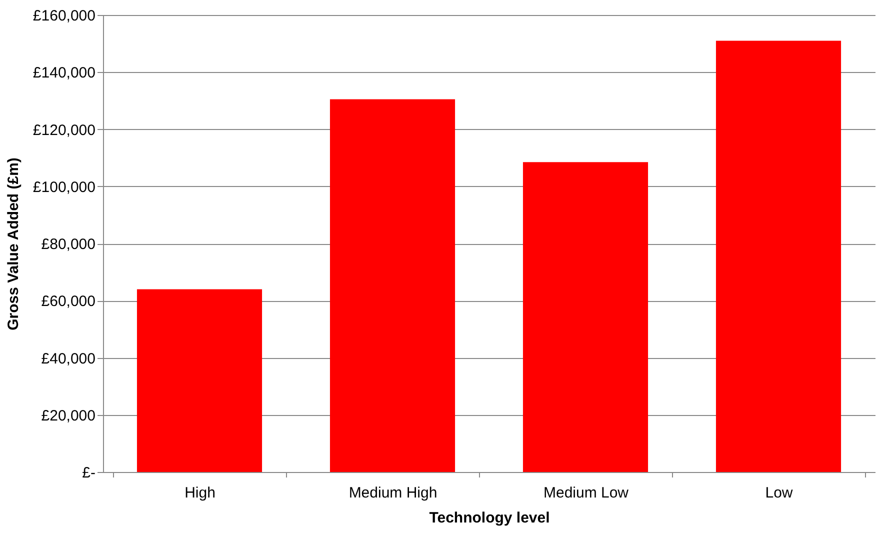 Image resolution: width=890 pixels, height=536 pixels. Describe the element at coordinates (64, 187) in the screenshot. I see `y-tick-label: £100,000` at that location.